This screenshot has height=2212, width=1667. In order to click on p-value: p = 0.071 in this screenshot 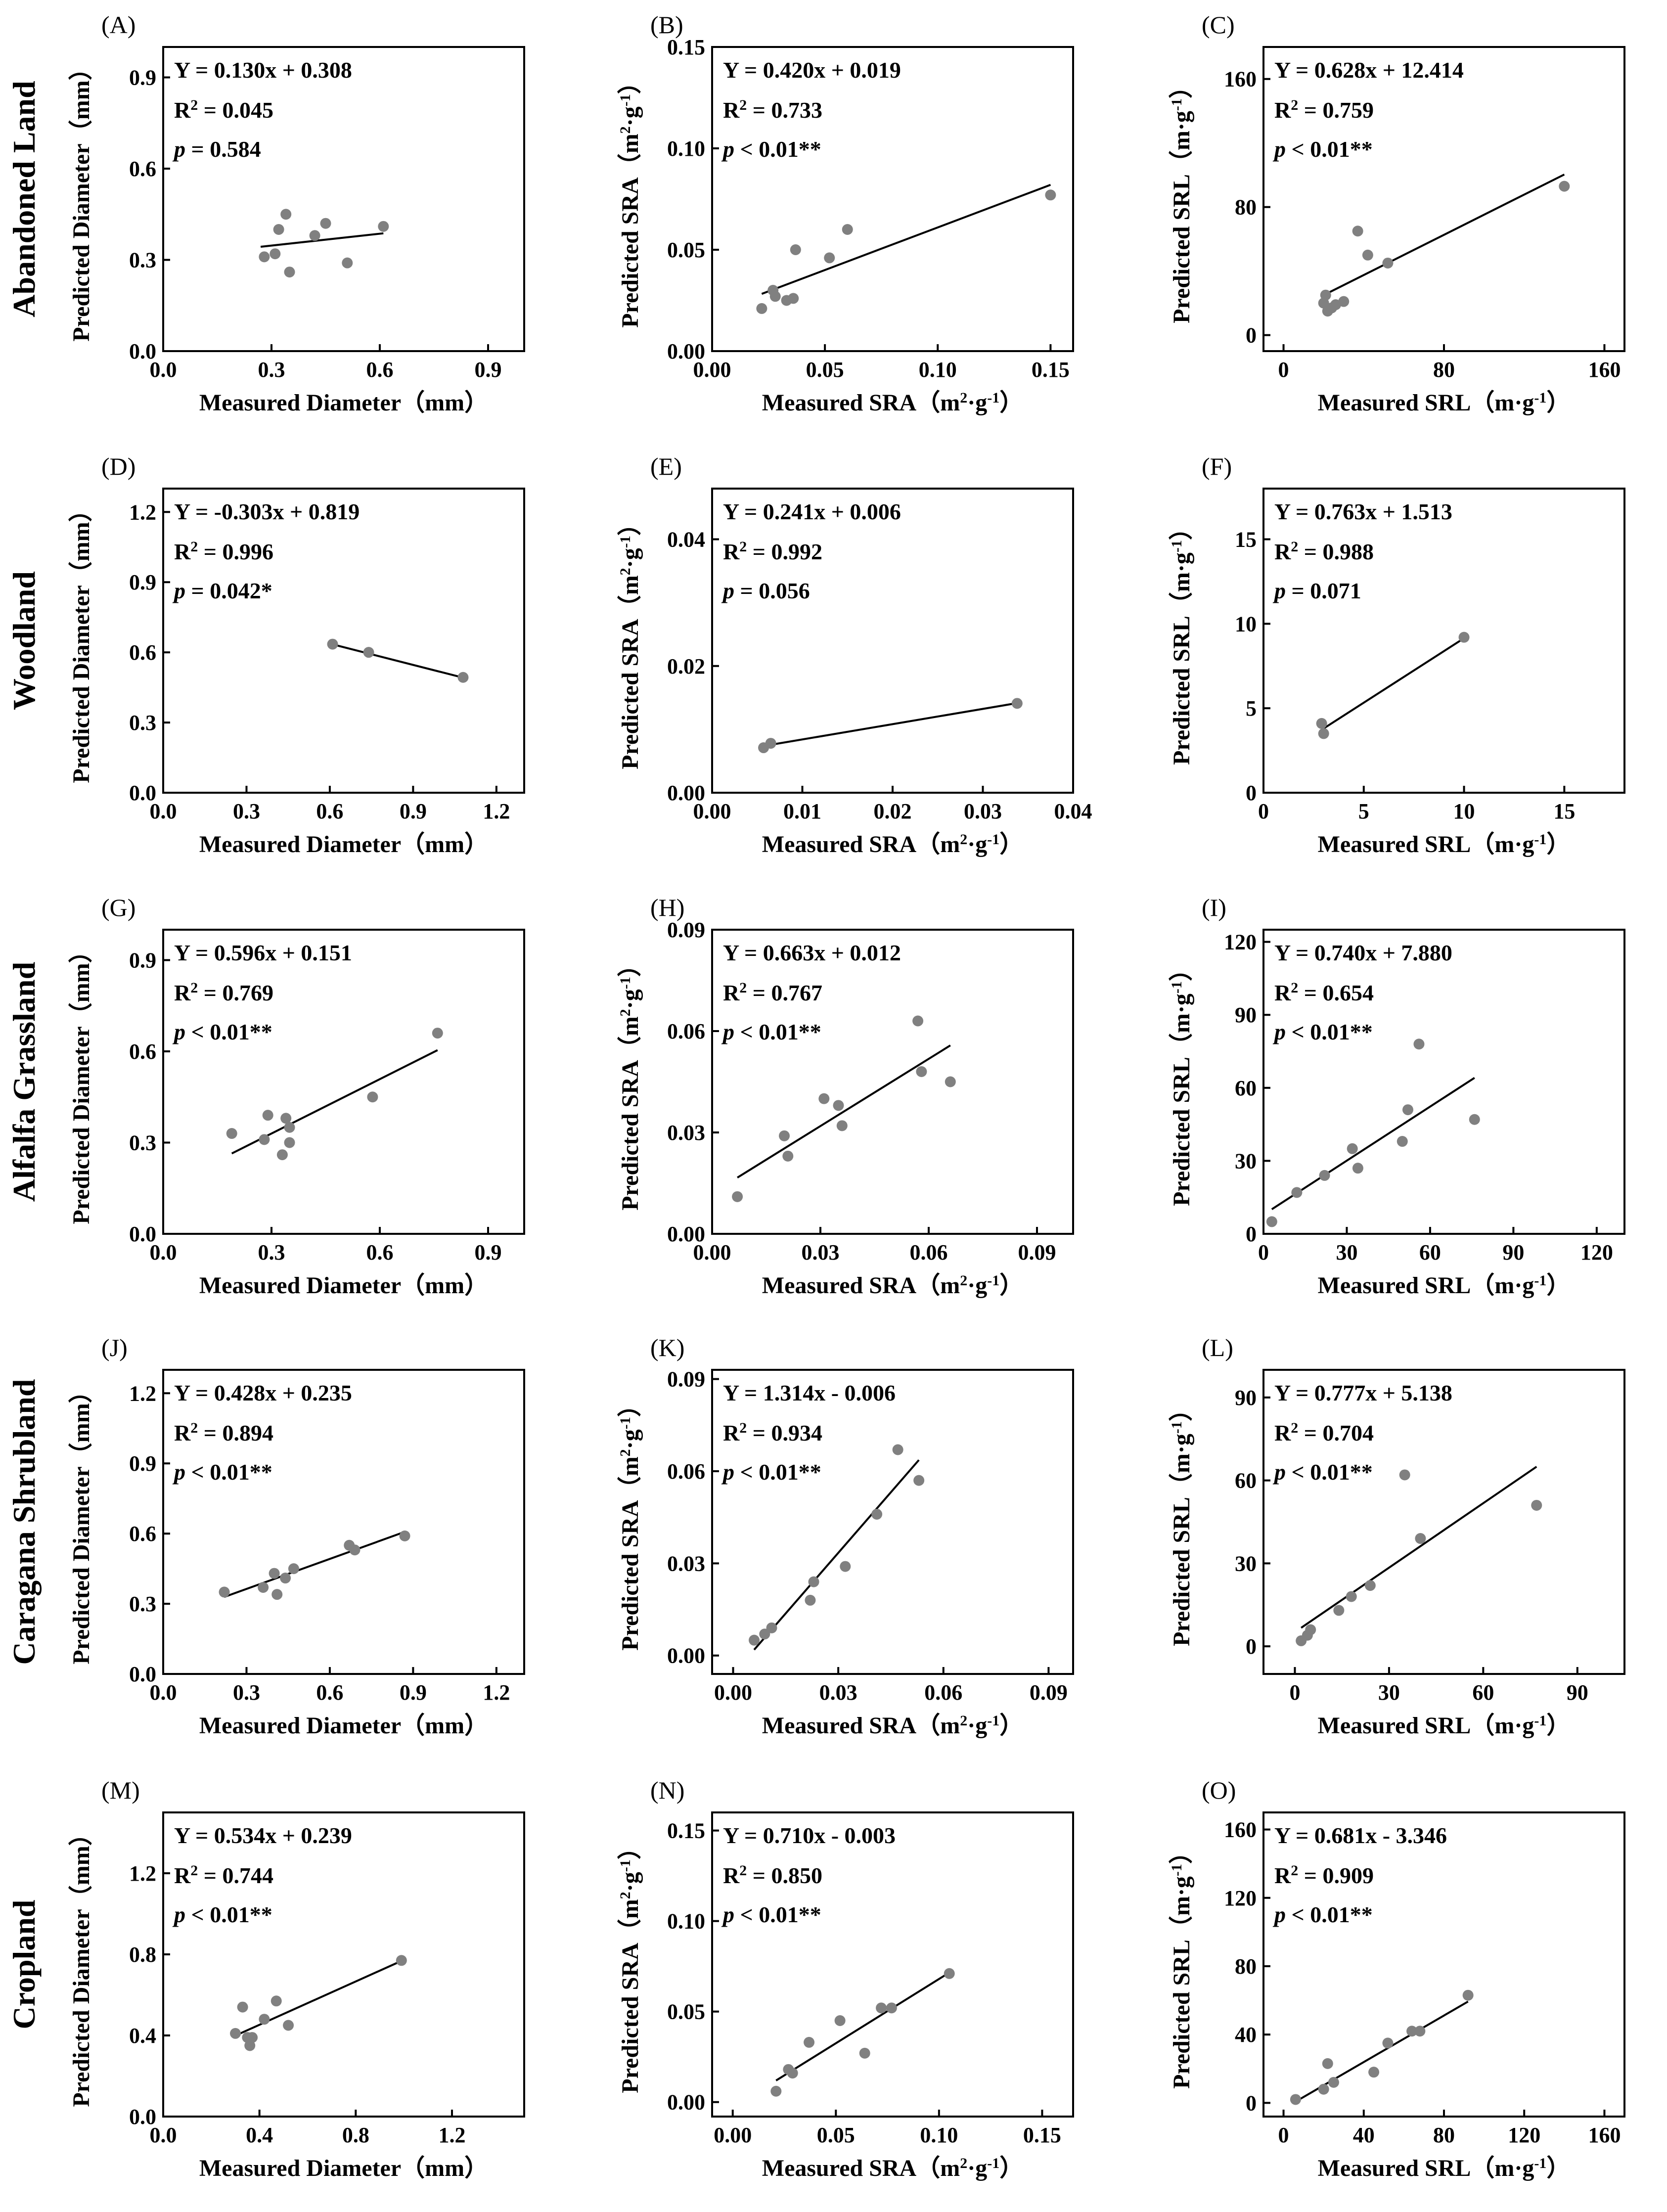, I will do `click(1316, 590)`.